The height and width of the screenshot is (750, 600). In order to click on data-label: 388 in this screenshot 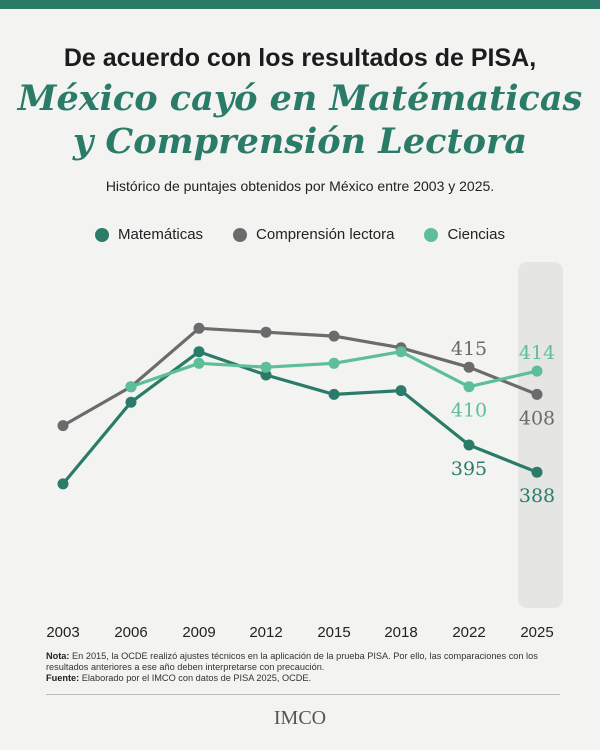, I will do `click(537, 496)`.